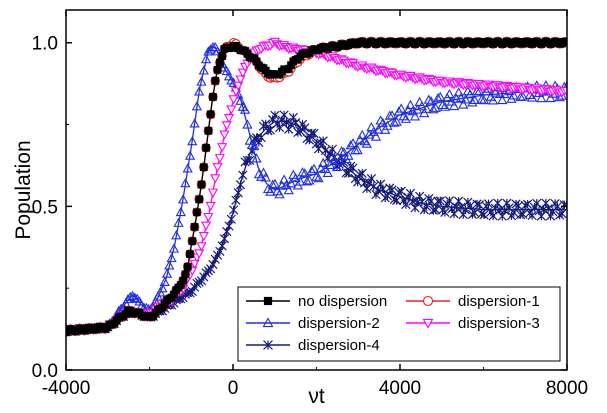 This screenshot has height=413, width=607. What do you see at coordinates (499, 323) in the screenshot?
I see `legend-label: dispersion-3` at bounding box center [499, 323].